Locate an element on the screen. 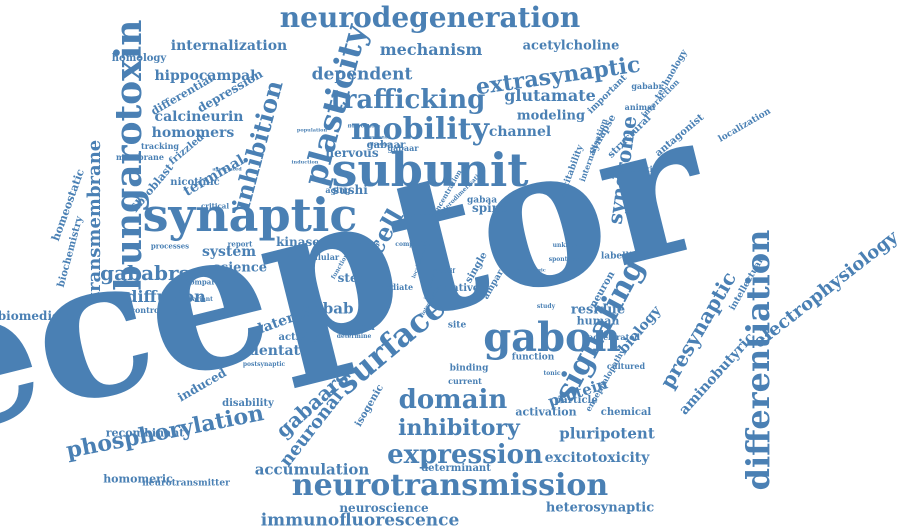 This screenshot has height=532, width=900. word-variant: variant is located at coordinates (201, 299).